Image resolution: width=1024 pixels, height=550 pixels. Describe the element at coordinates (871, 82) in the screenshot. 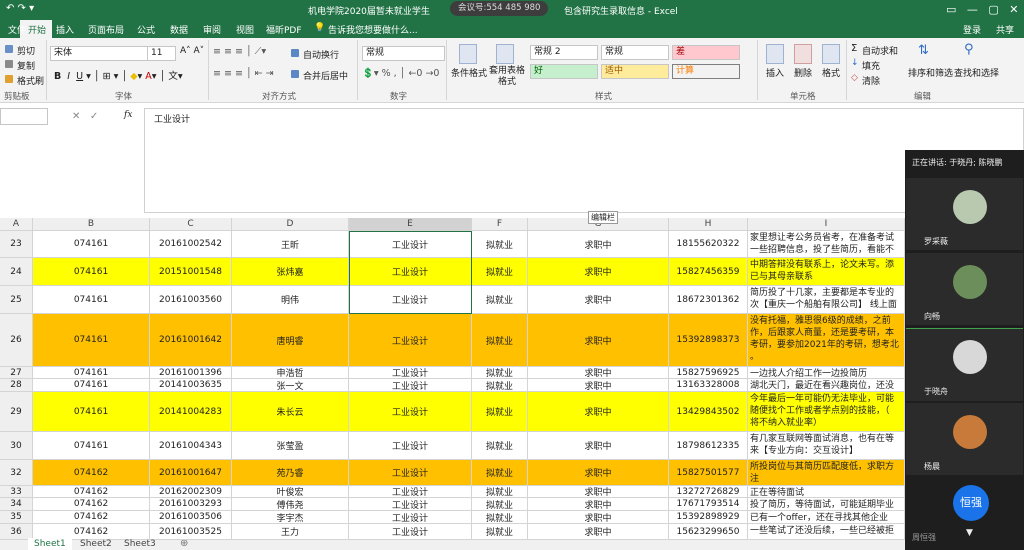

I see `clear: 清除` at that location.